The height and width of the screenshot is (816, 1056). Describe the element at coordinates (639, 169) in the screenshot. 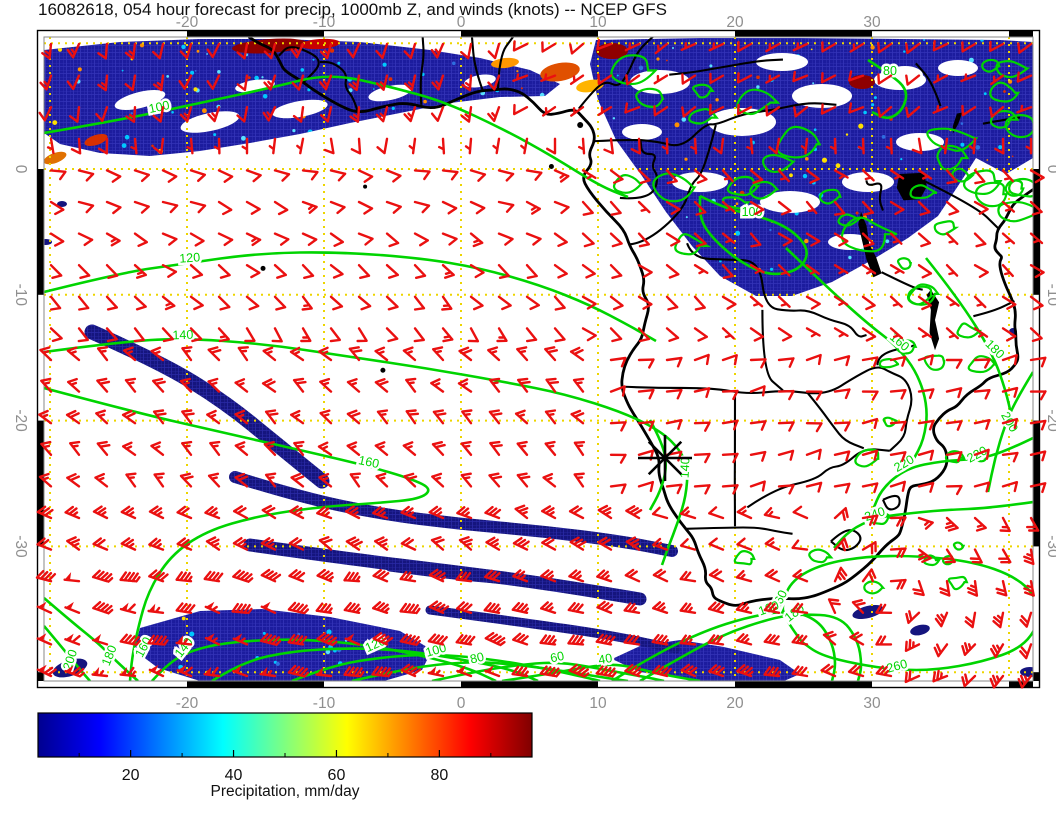

I see `country-border` at that location.